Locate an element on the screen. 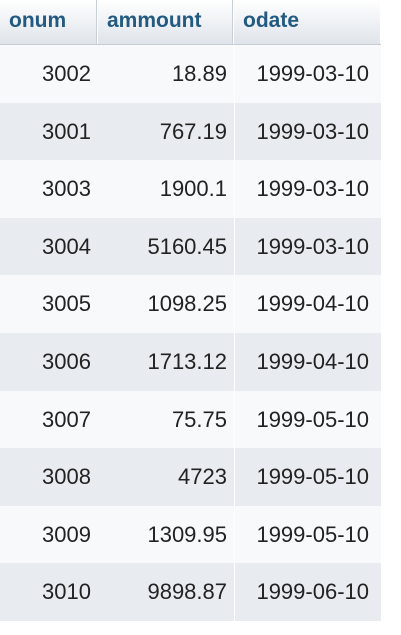  table-row: 3006 1713.12 1999-04-10 is located at coordinates (190, 361).